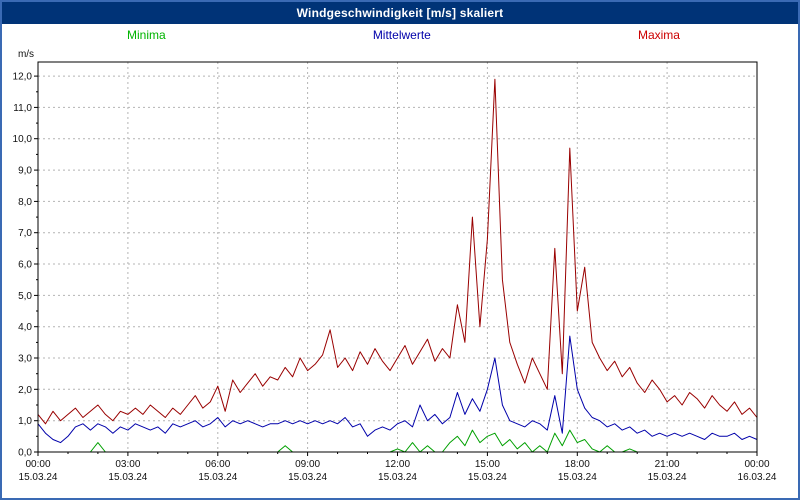 This screenshot has width=800, height=500. I want to click on svg-text: 06:00, so click(217, 464).